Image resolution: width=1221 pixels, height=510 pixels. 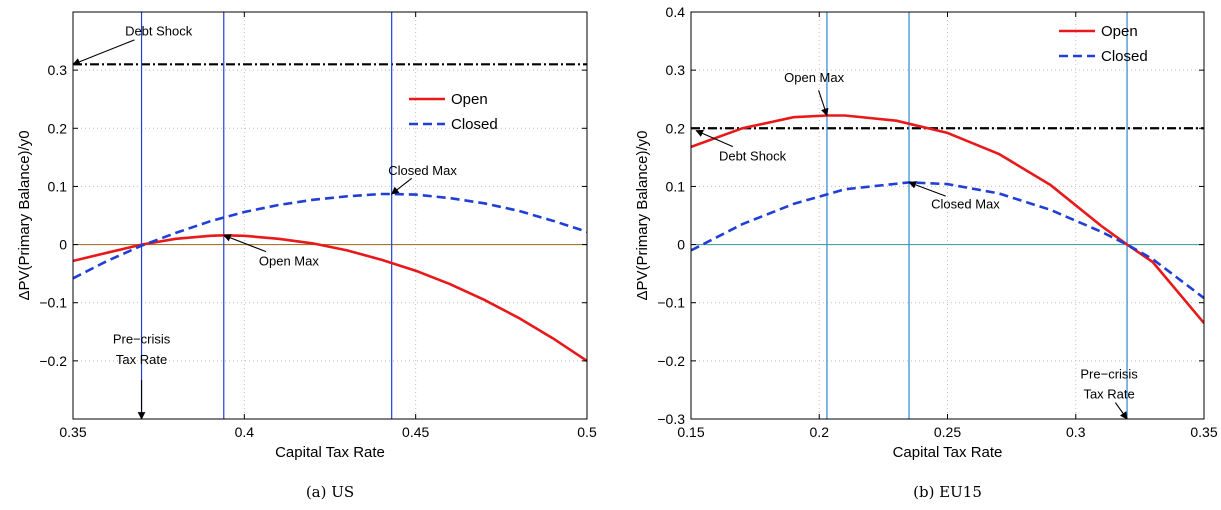 What do you see at coordinates (1076, 432) in the screenshot?
I see `x-tick-label: 0.3` at bounding box center [1076, 432].